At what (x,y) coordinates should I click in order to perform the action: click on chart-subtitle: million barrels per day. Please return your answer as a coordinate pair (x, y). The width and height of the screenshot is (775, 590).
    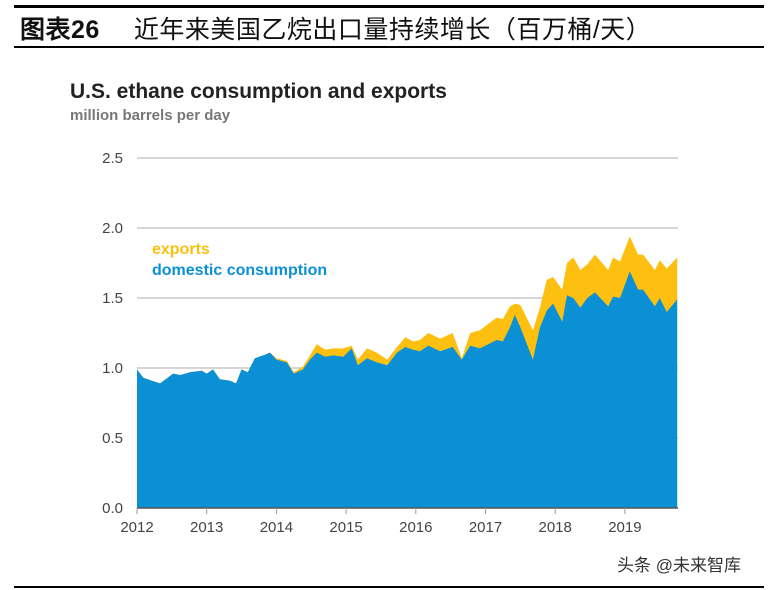
    Looking at the image, I should click on (150, 115).